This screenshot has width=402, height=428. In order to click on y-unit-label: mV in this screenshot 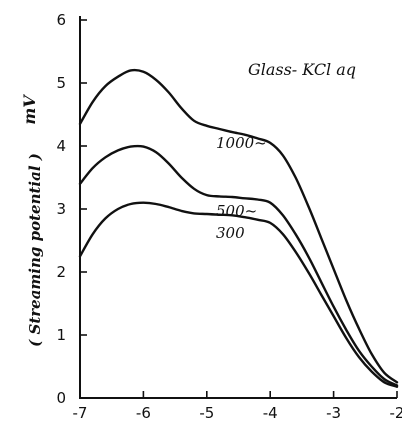, I will do `click(29, 109)`.